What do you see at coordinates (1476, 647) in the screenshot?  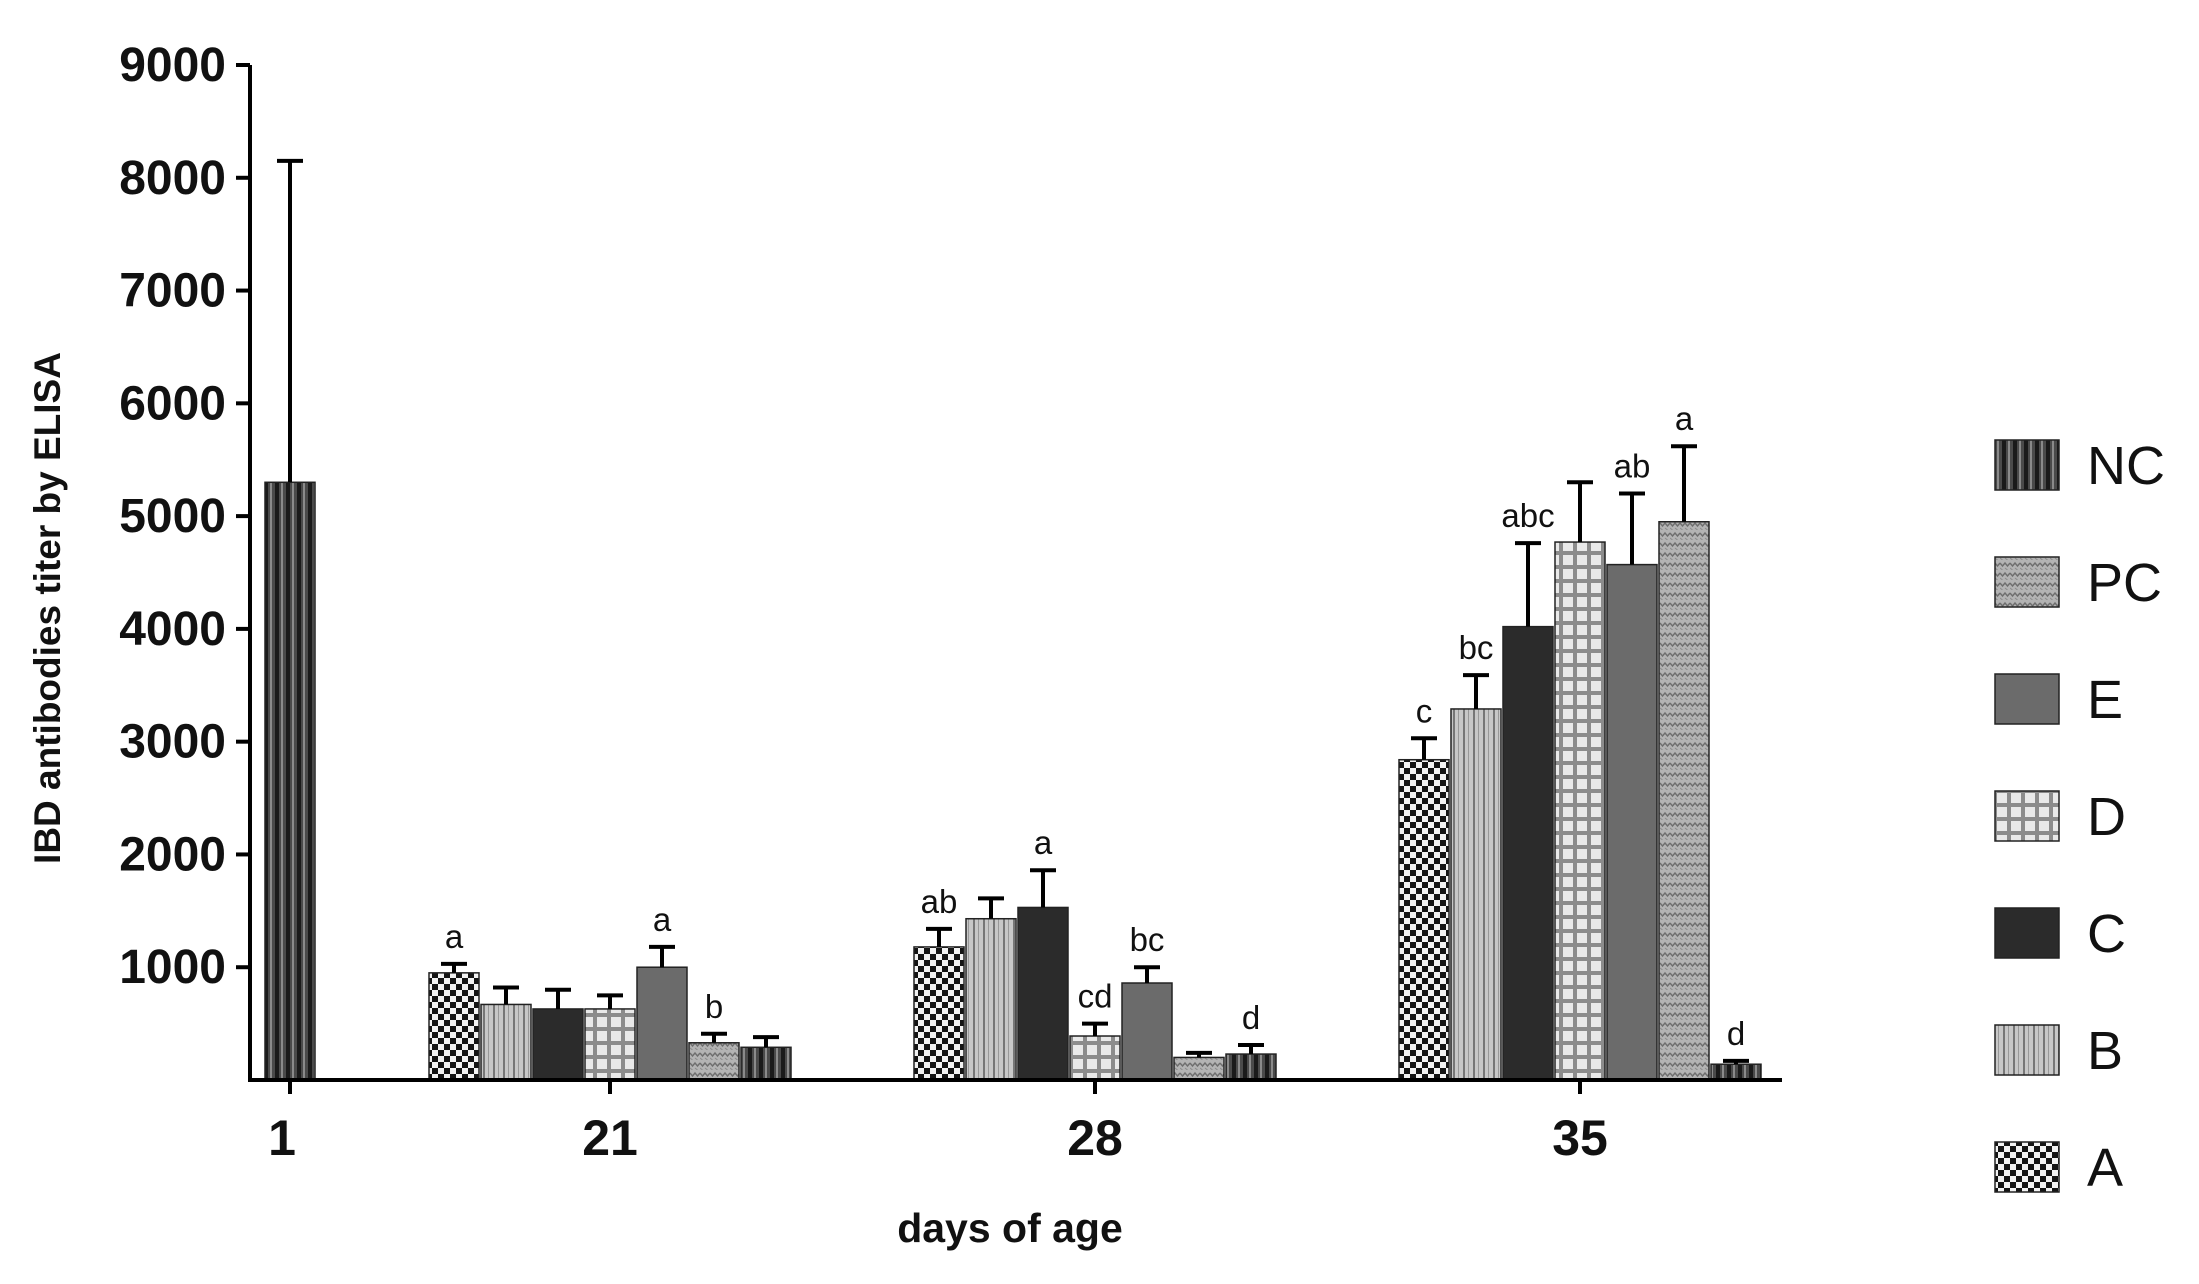 I see `significance-label-35-B: bc` at bounding box center [1476, 647].